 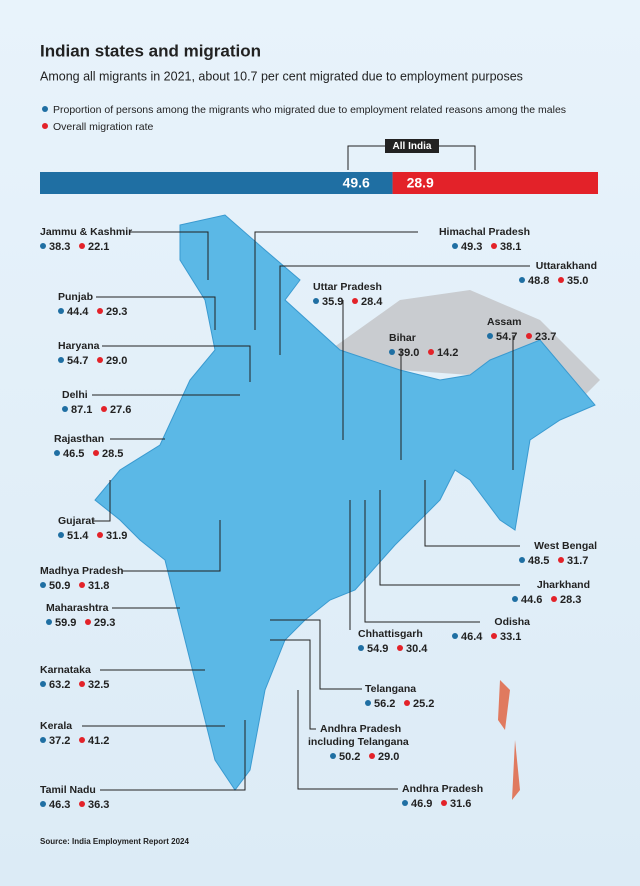 I want to click on overall-value: 28.9, so click(x=420, y=183).